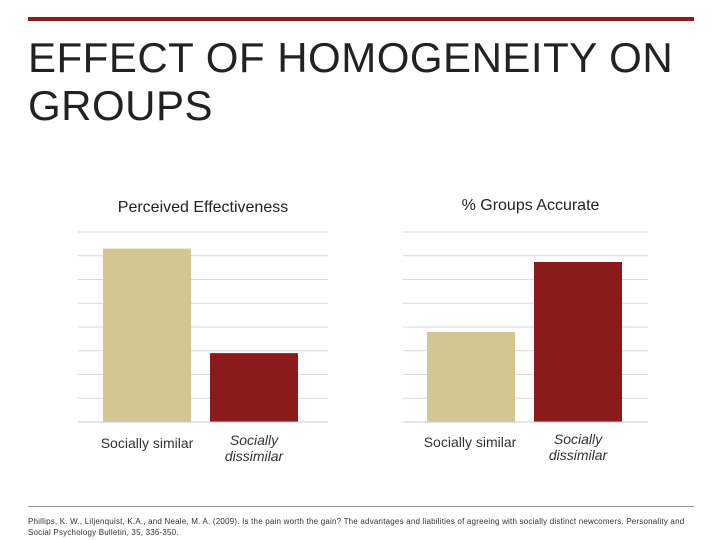 Image resolution: width=720 pixels, height=540 pixels. I want to click on chart1-category-label-similar: Socially similar, so click(147, 443).